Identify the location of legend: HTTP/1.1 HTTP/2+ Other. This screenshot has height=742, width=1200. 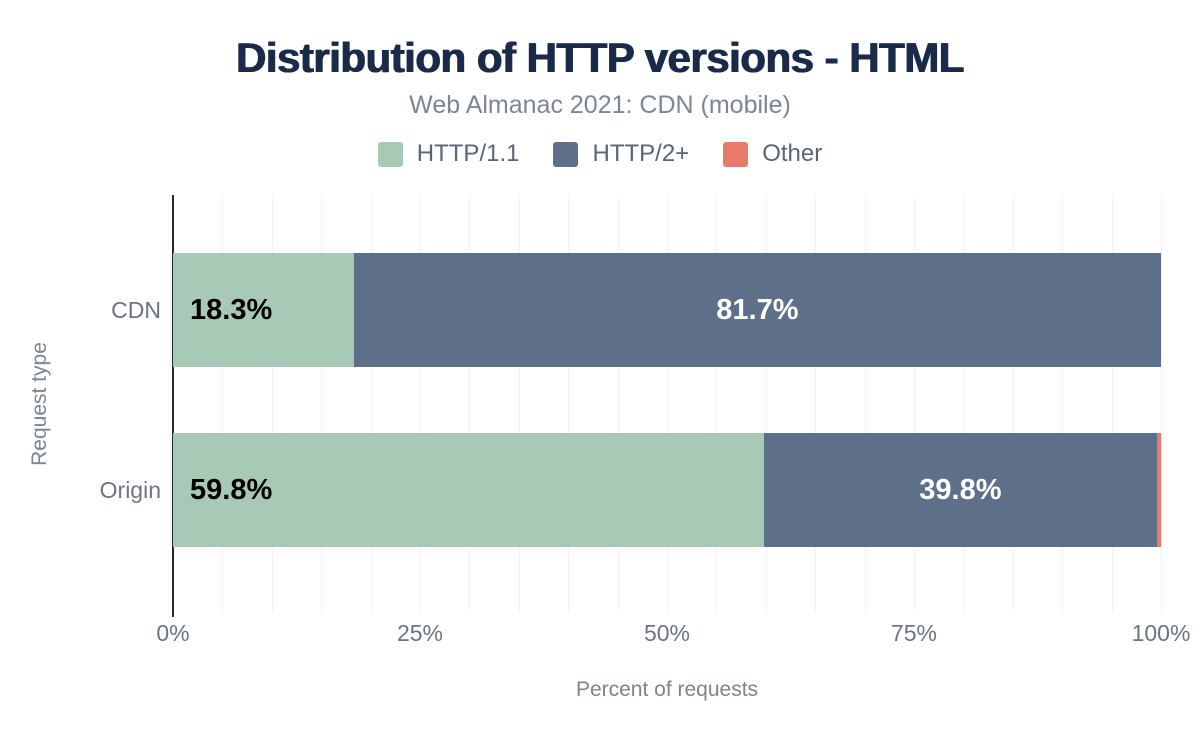
(600, 154).